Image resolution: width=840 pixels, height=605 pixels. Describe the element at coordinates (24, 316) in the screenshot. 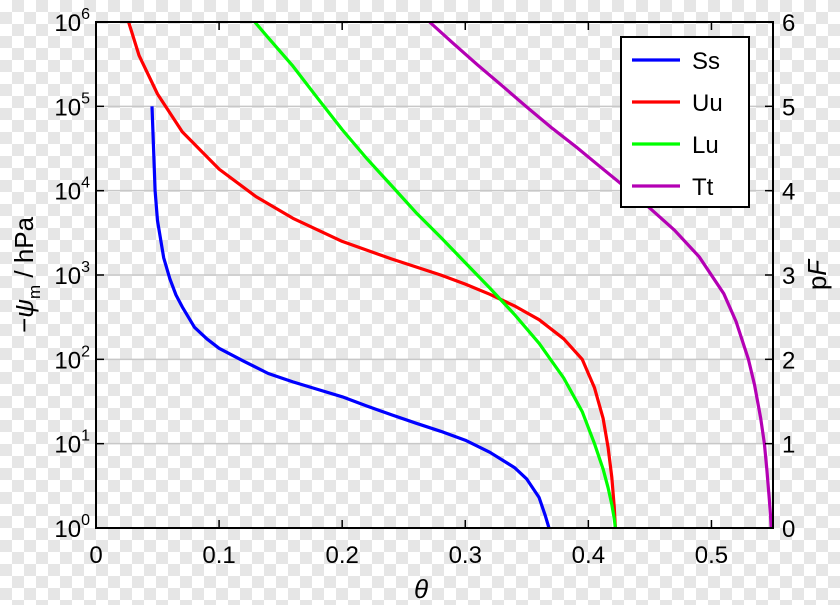

I see `y-axis-title-psi: −ψ` at that location.